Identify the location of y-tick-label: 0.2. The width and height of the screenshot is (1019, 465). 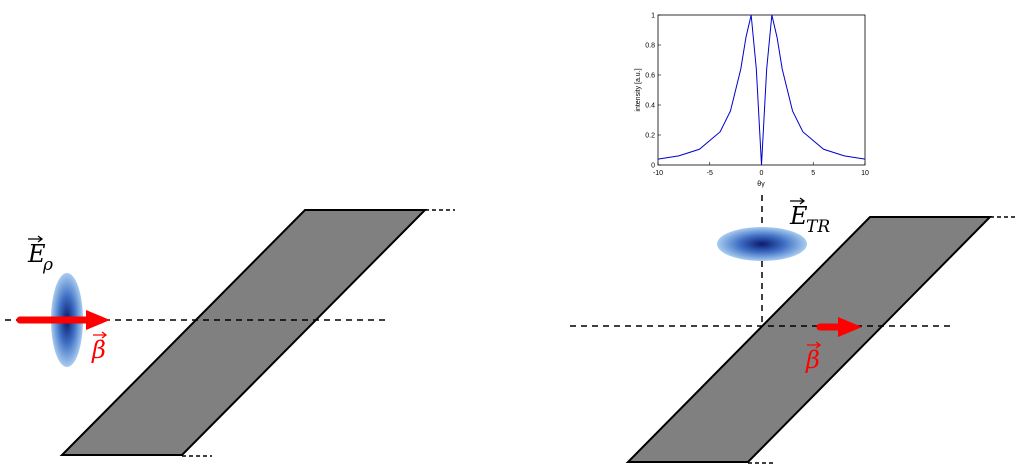
(650, 136).